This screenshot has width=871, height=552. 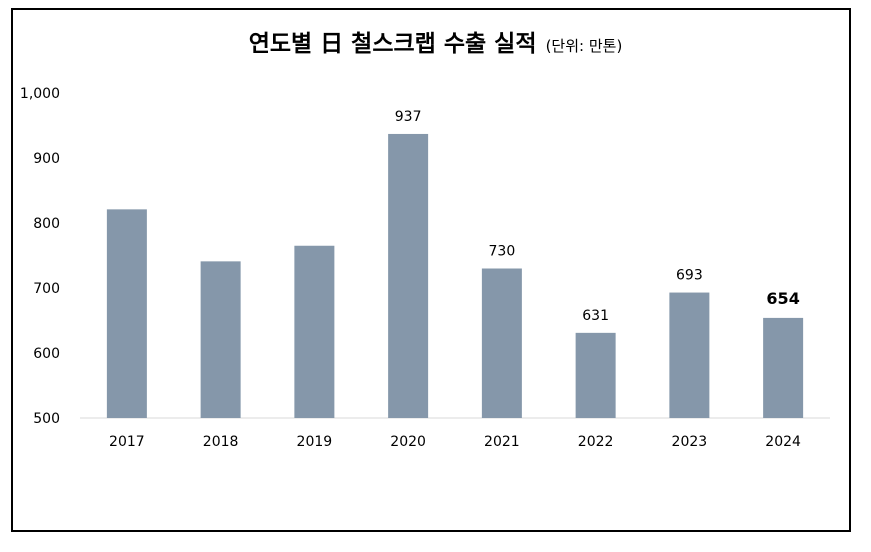 I want to click on y-tick-label: 900, so click(x=46, y=159).